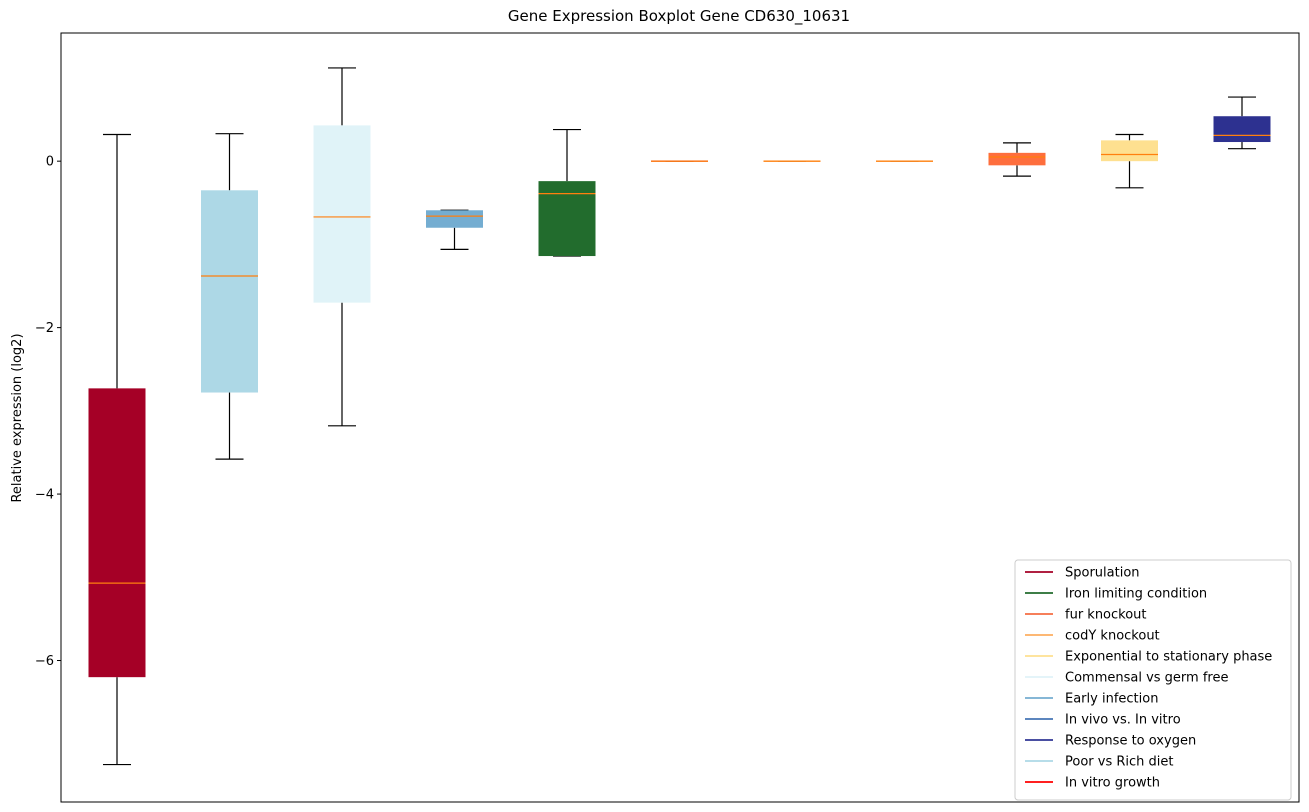 The image size is (1309, 812). What do you see at coordinates (1112, 783) in the screenshot?
I see `legend-label: In vitro growth` at bounding box center [1112, 783].